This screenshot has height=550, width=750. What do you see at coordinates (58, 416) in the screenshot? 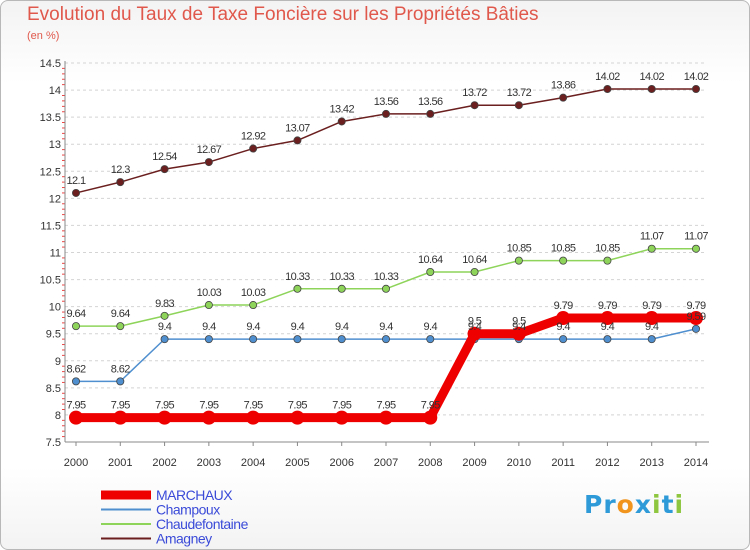
I see `y-tick-label: 8` at bounding box center [58, 416].